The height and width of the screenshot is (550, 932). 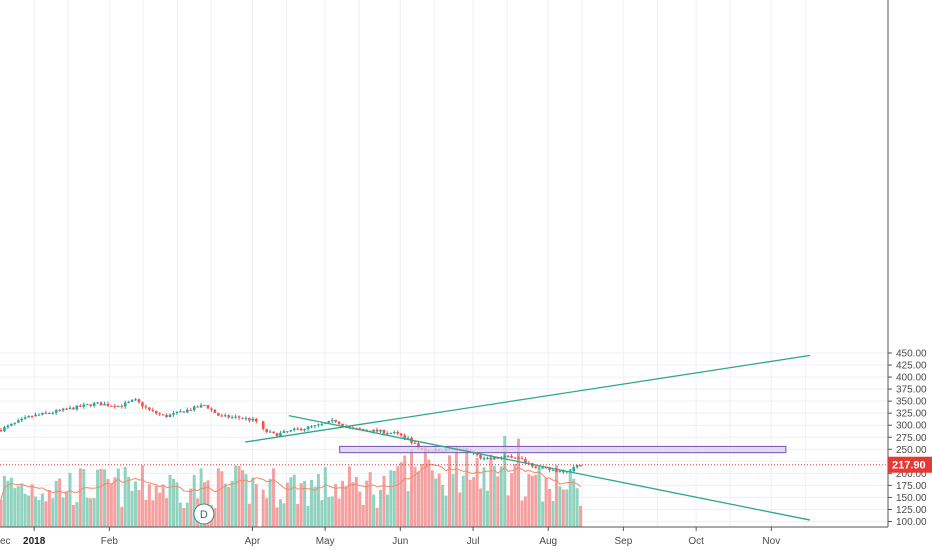 I want to click on event-marker-circle, so click(x=204, y=514).